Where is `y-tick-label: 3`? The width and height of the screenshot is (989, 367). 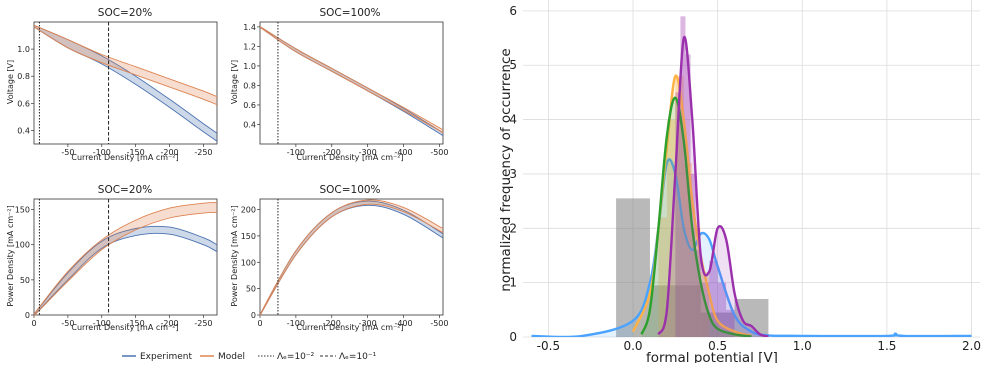 y-tick-label: 3 is located at coordinates (513, 174).